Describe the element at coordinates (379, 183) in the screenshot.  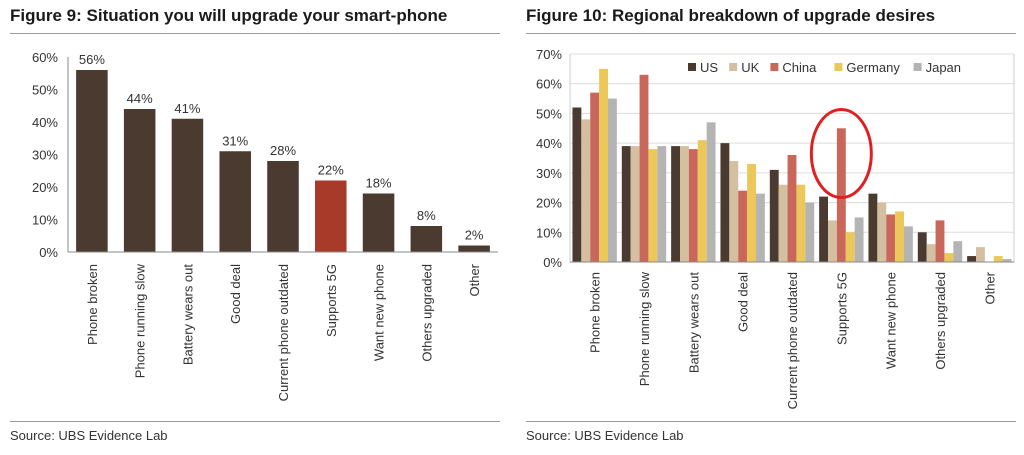
I see `data-label: 18%` at that location.